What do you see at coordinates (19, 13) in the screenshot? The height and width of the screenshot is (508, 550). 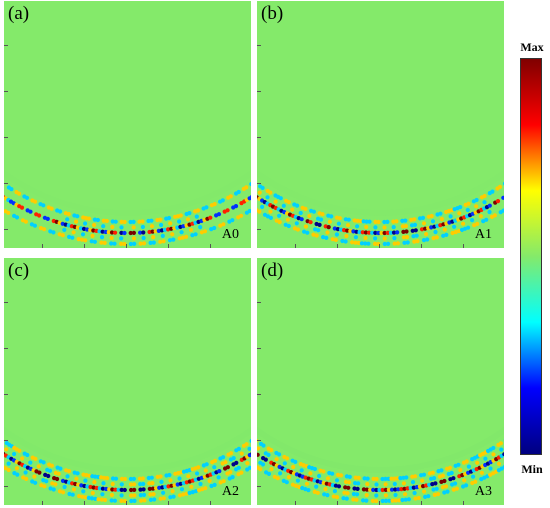 I see `panel-label-a: (a)` at bounding box center [19, 13].